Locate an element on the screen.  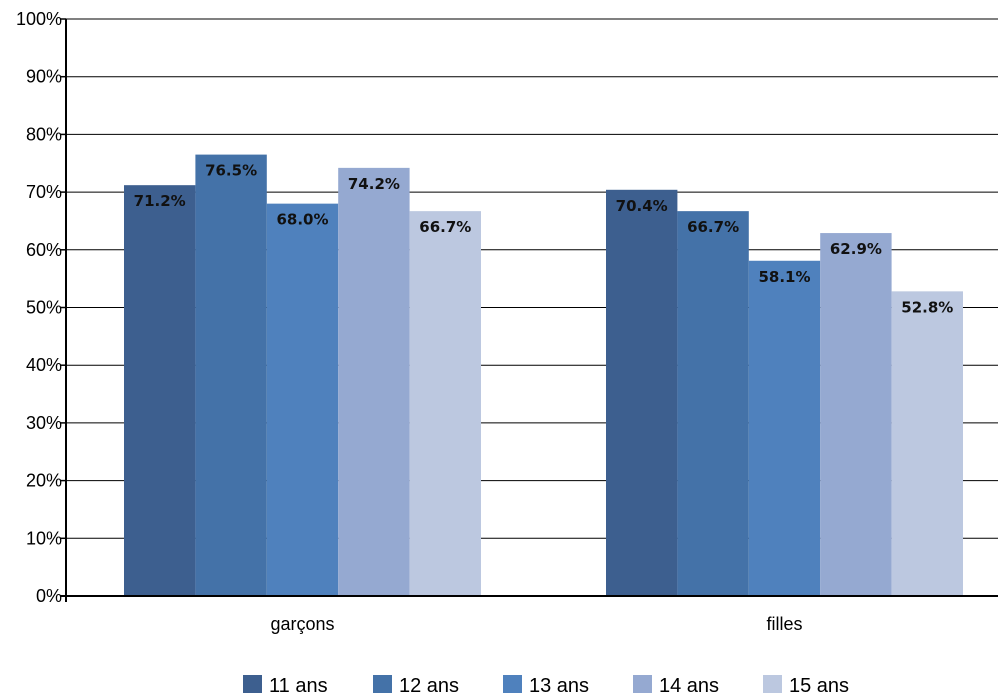
legend-label: 15 ans is located at coordinates (819, 684).